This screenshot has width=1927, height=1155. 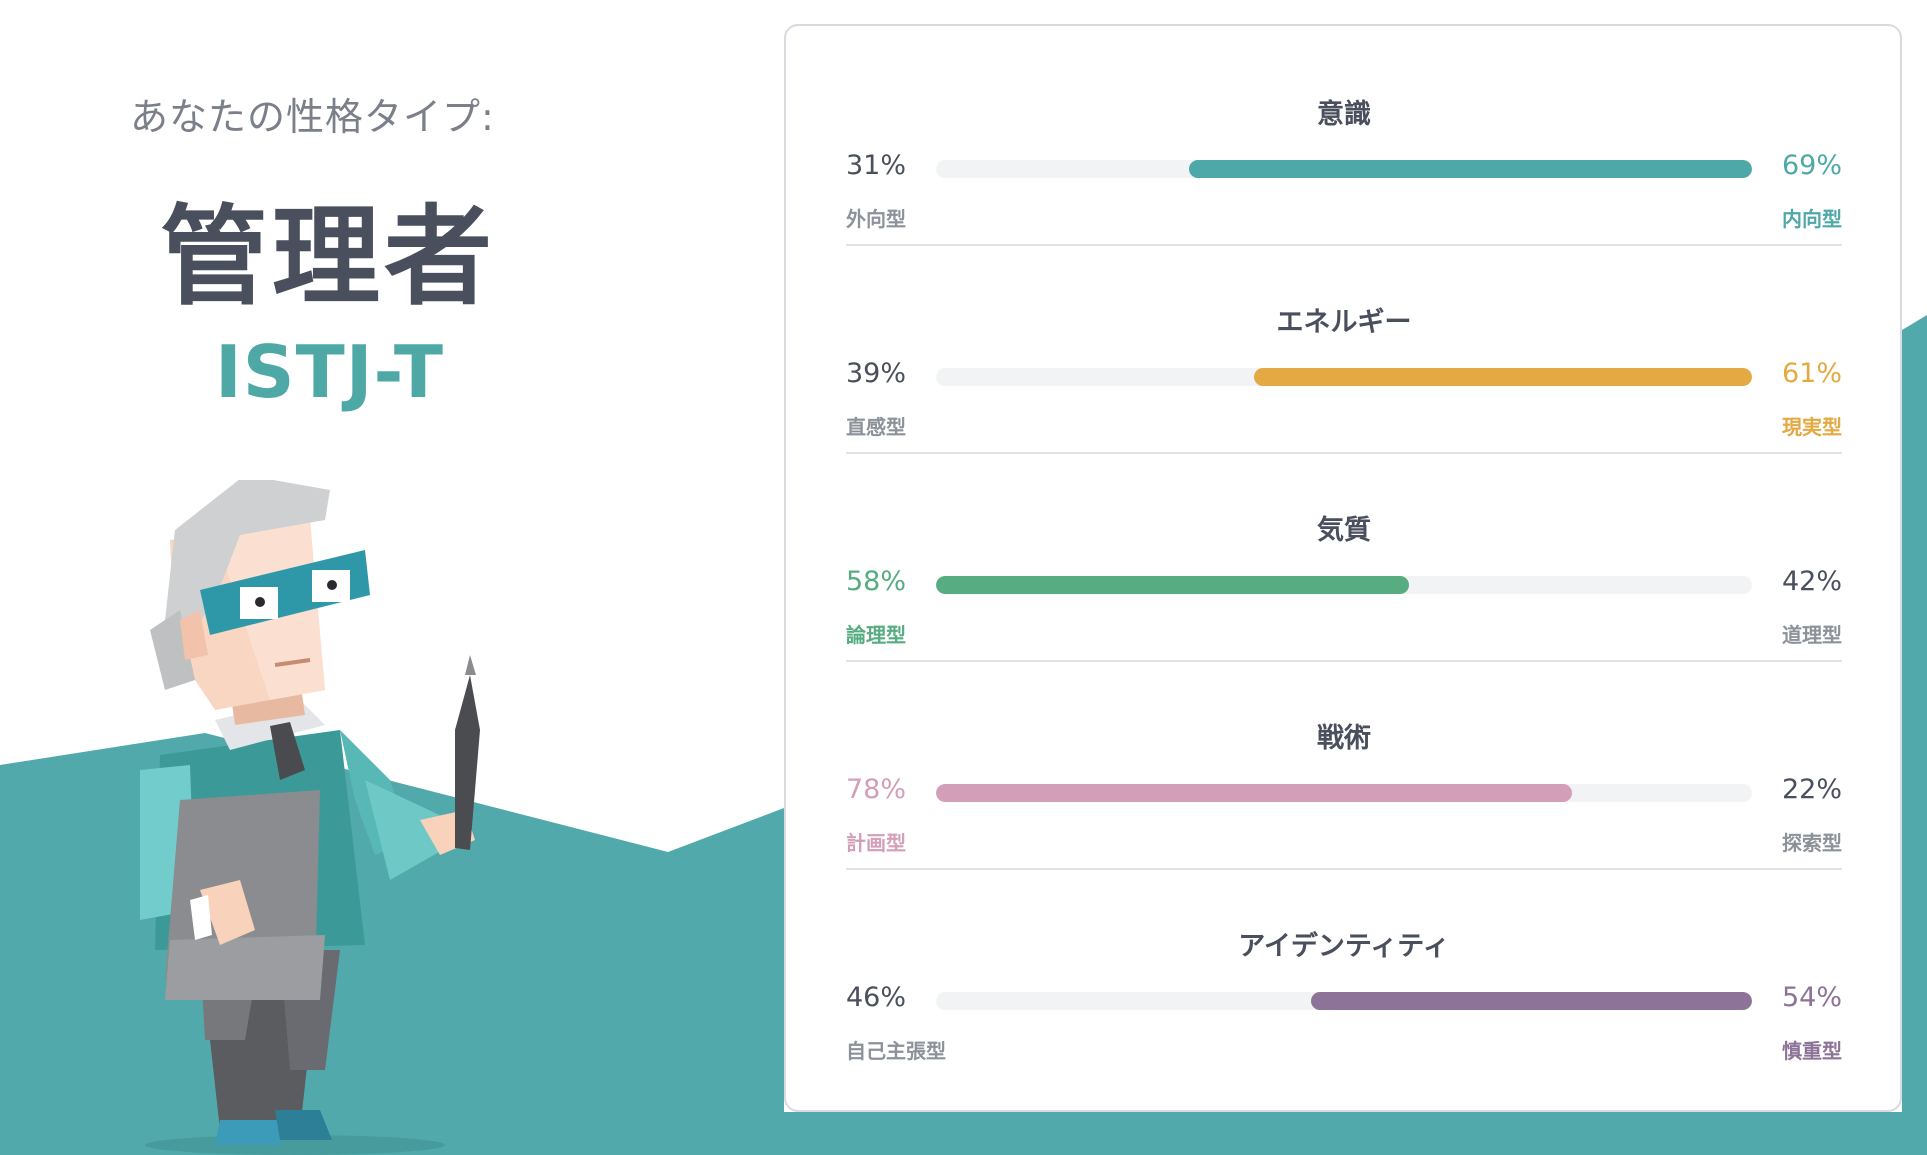 What do you see at coordinates (1344, 946) in the screenshot?
I see `trait-title: アイデンティティ` at bounding box center [1344, 946].